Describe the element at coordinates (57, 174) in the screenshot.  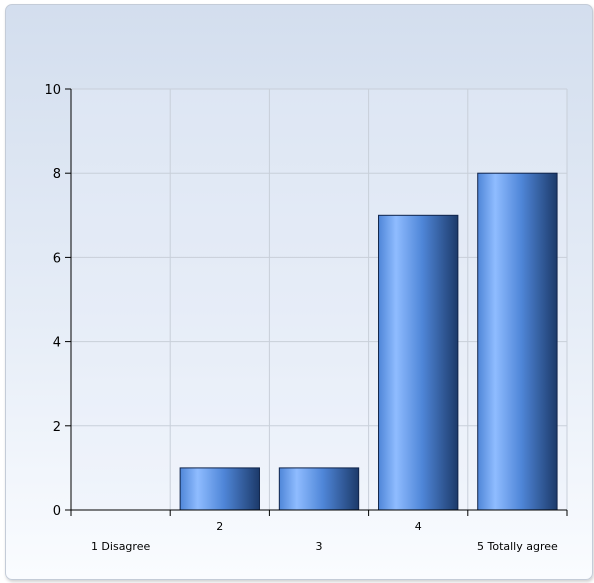
I see `y-tick-label: 8` at that location.